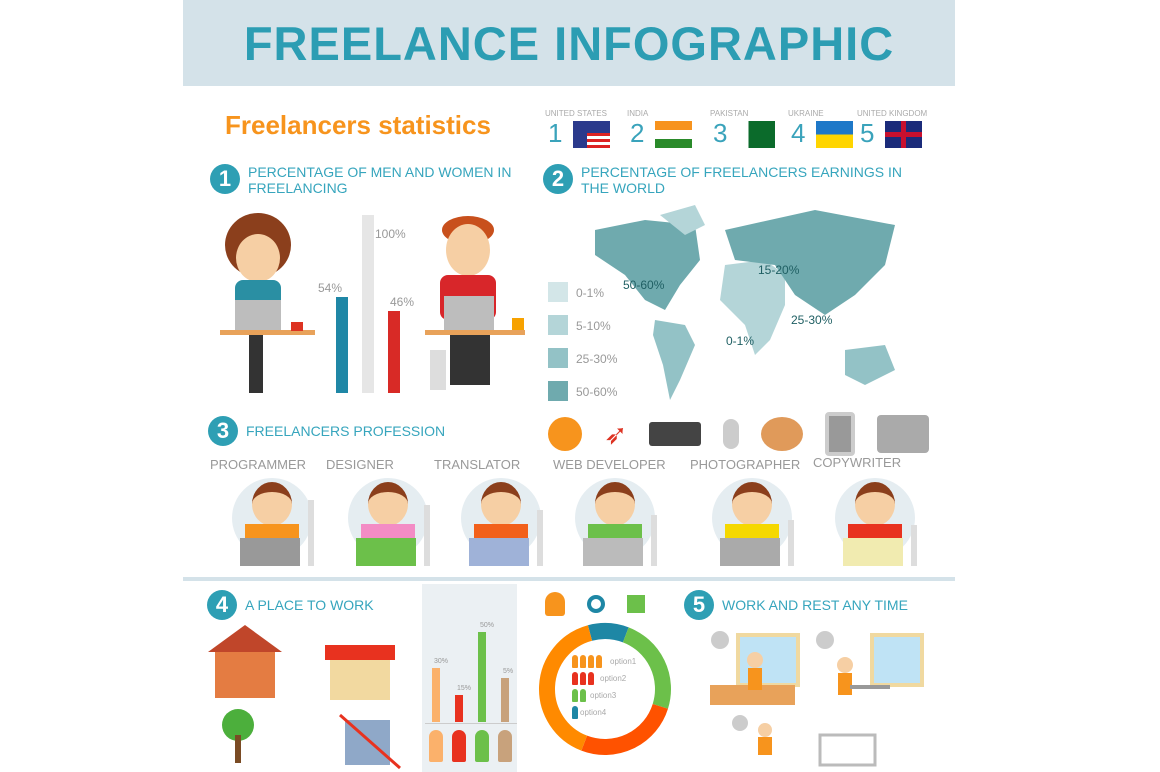  Describe the element at coordinates (609, 464) in the screenshot. I see `profession-label: WEB DEVELOPER` at that location.